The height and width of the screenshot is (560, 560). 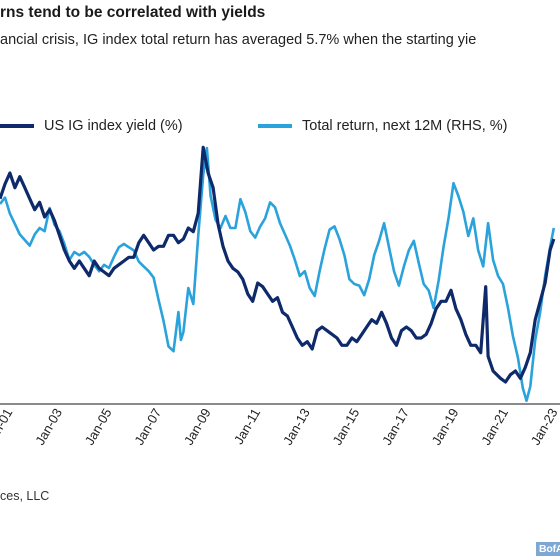 I want to click on bofa-logo: BofA, so click(x=548, y=549).